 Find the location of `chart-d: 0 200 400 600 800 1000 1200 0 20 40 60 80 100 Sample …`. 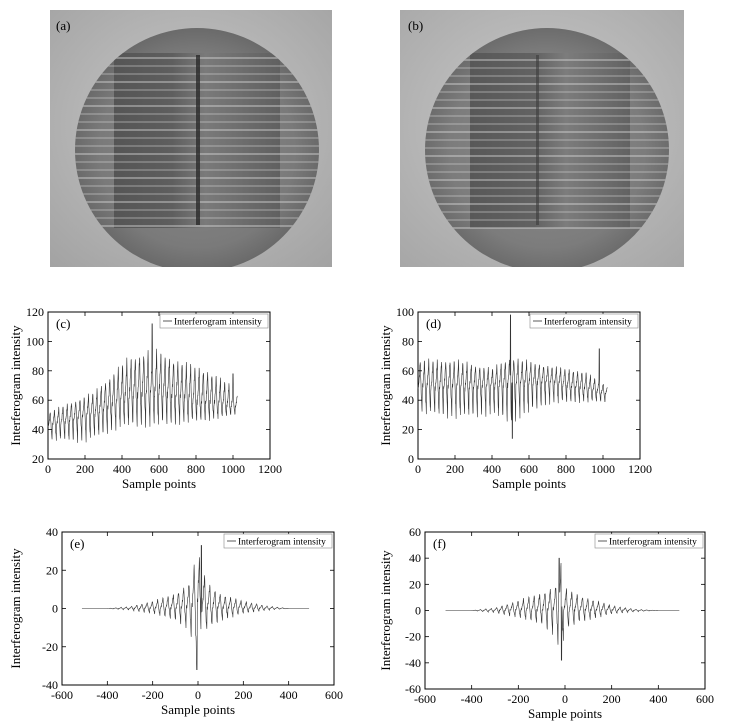

chart-d: 0 200 400 600 800 1000 1200 0 20 40 60 80 100 Sample … is located at coordinates (554, 395).